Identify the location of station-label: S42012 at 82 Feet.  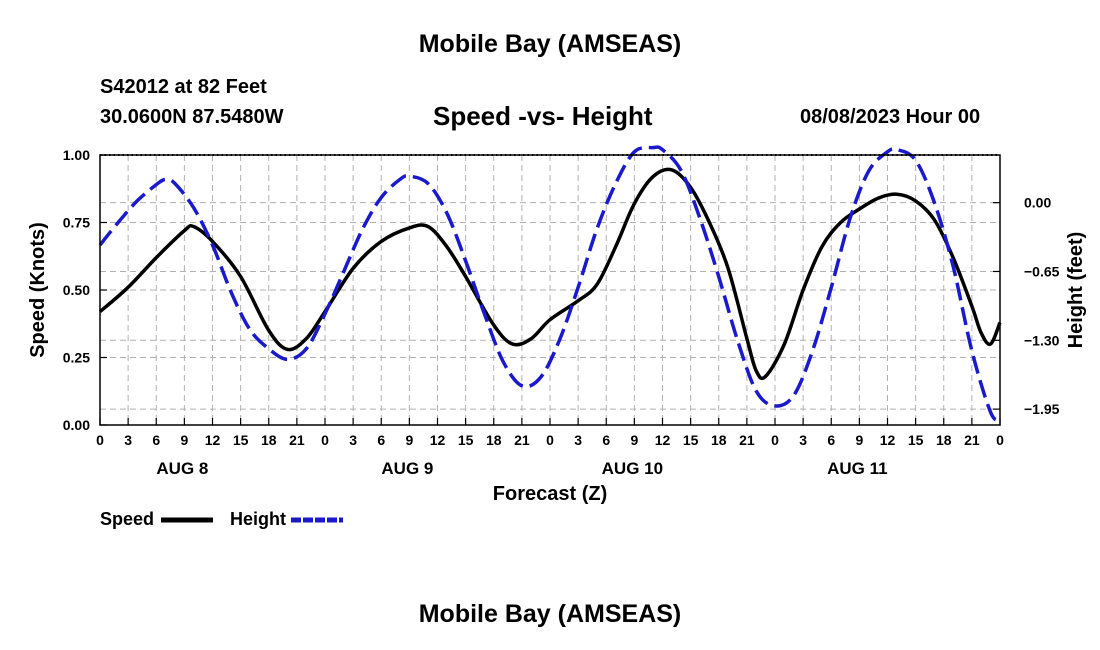
(183, 87).